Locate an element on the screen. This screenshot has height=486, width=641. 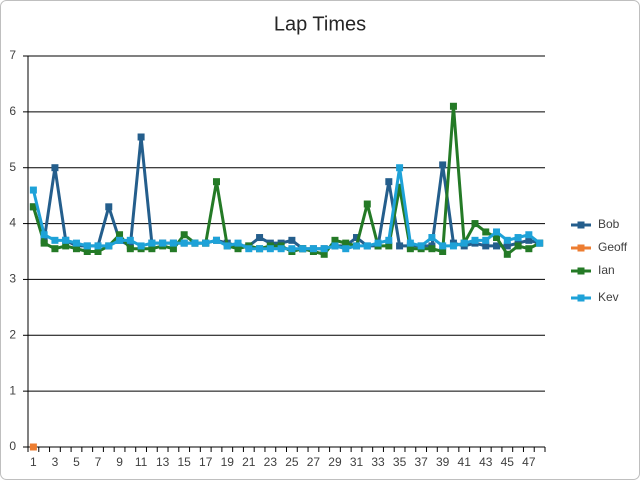
x-tick-label: 17 is located at coordinates (206, 462).